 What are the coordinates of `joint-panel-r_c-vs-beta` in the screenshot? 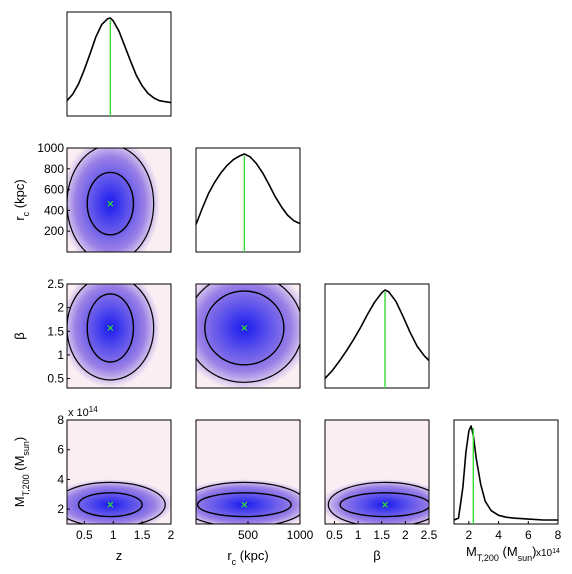 It's located at (248, 336).